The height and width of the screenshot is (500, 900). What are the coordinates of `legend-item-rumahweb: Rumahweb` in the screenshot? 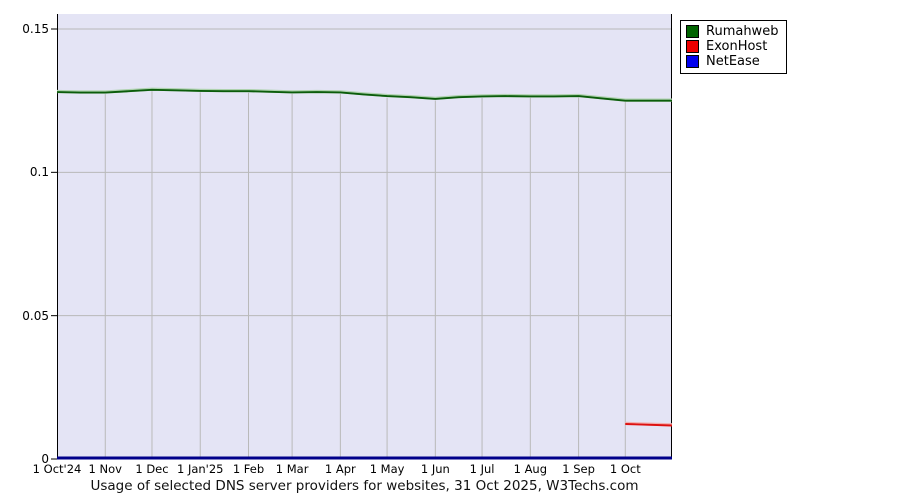 It's located at (732, 31).